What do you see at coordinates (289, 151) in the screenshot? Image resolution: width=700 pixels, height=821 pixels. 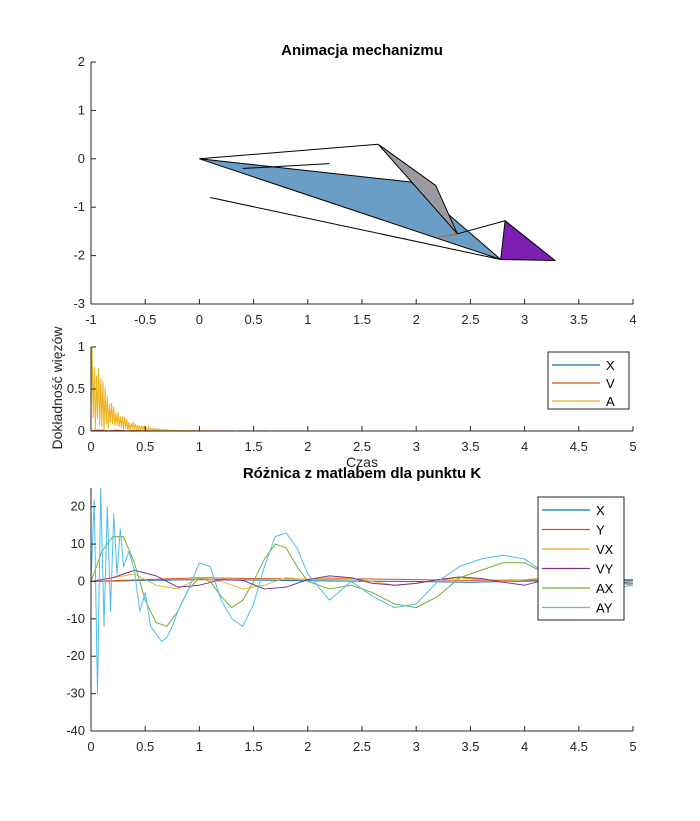 I see `coupler-upper` at bounding box center [289, 151].